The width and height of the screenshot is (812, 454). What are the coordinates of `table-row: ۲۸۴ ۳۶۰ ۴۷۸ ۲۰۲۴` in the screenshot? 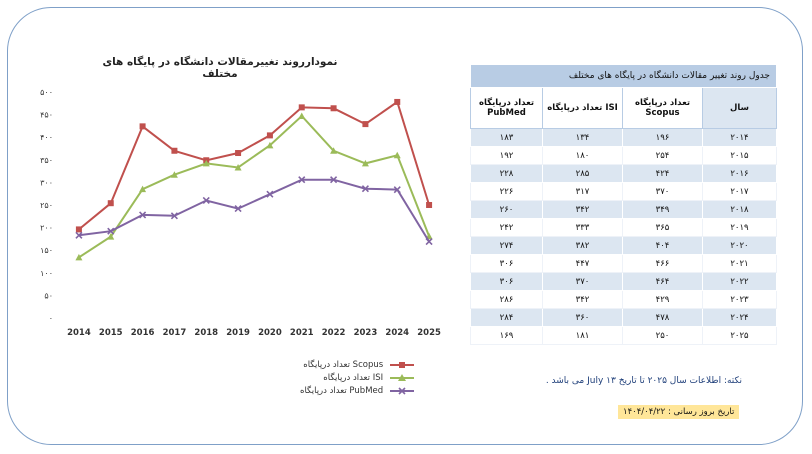 It's located at (623, 317).